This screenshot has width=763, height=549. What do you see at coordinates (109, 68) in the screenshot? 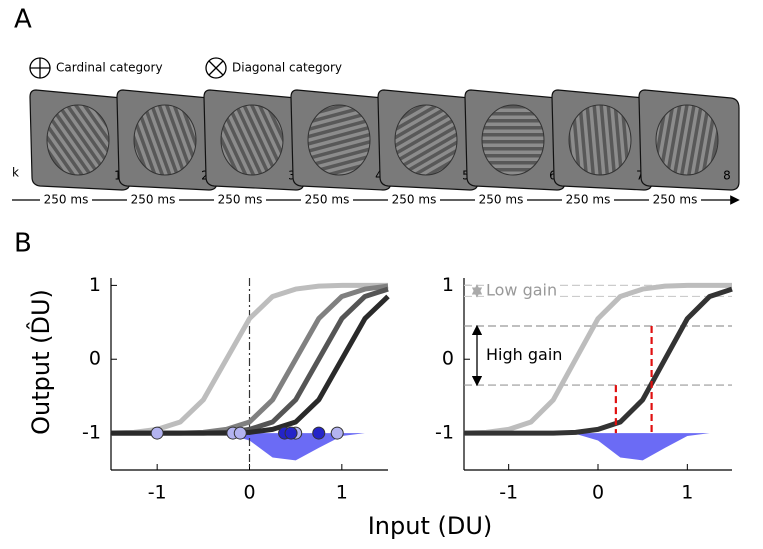
I see `legend-label: Cardinal category` at bounding box center [109, 68].